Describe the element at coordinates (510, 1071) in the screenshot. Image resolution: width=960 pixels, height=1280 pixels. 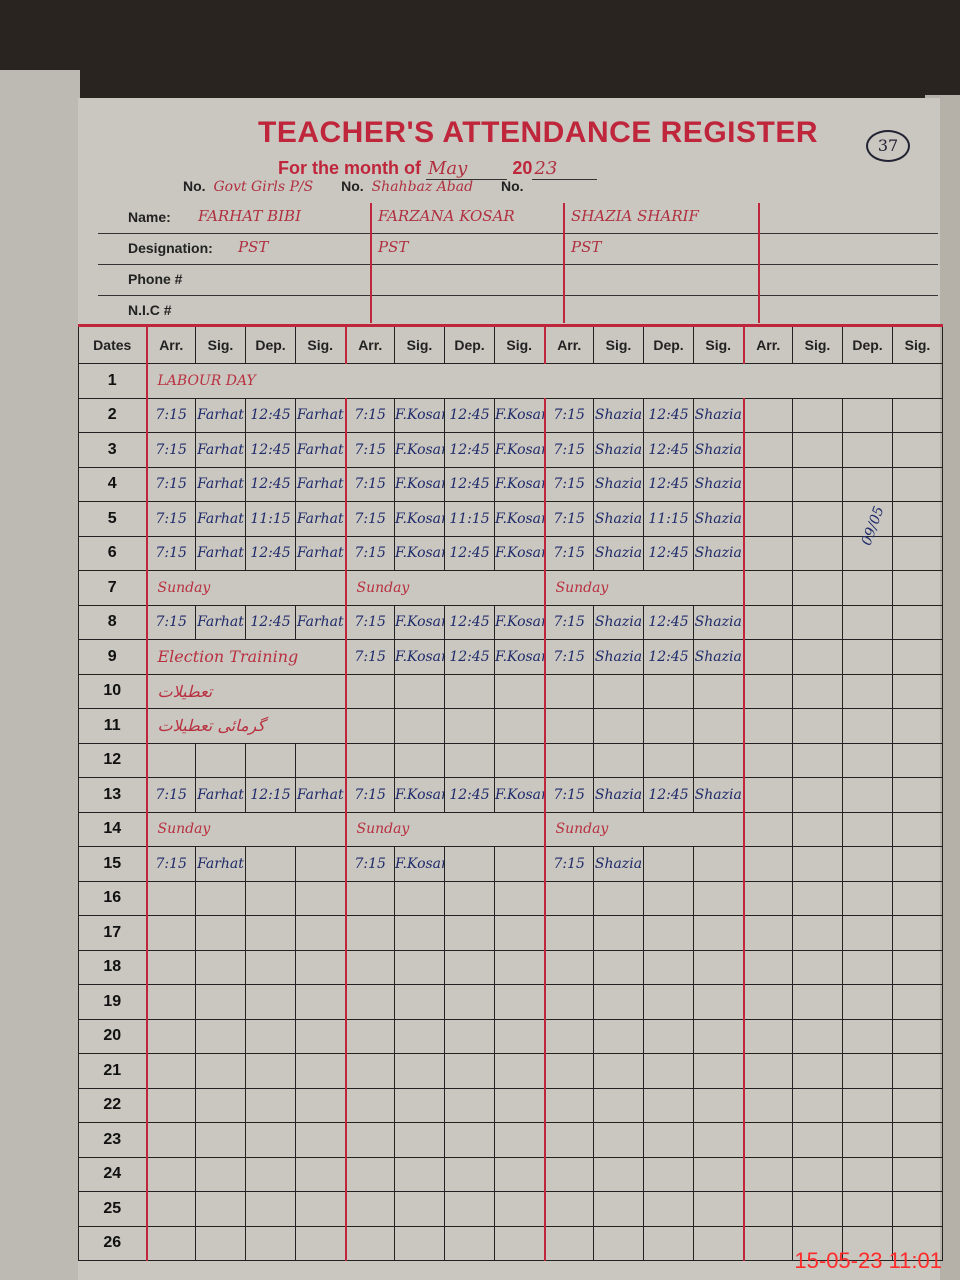
I see `table-row: 21` at that location.